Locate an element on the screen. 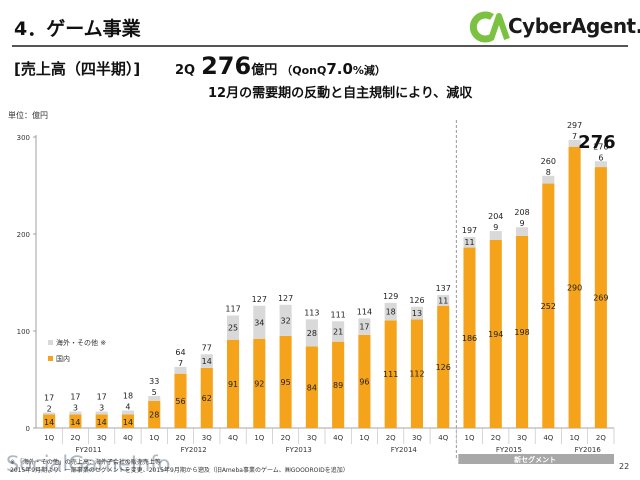  y-tick-label: 100 is located at coordinates (23, 332).